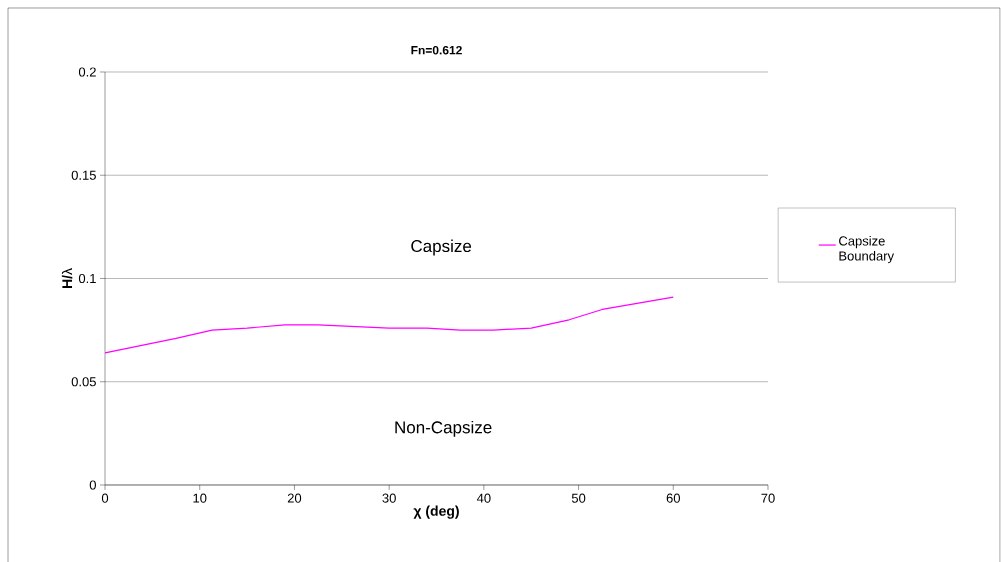 This screenshot has width=1002, height=562. I want to click on legend-label: Capsize Boundary, so click(867, 250).